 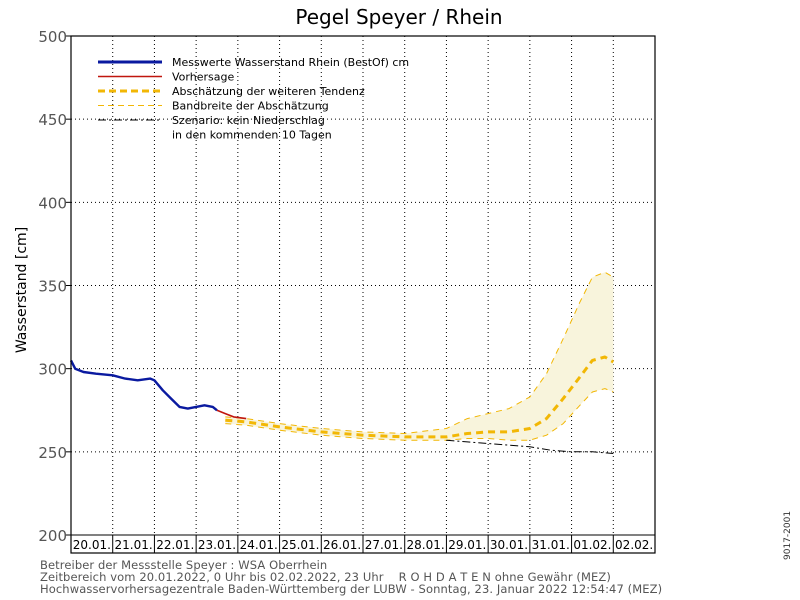 What do you see at coordinates (175, 545) in the screenshot?
I see `x-tick-label: 22.01.` at bounding box center [175, 545].